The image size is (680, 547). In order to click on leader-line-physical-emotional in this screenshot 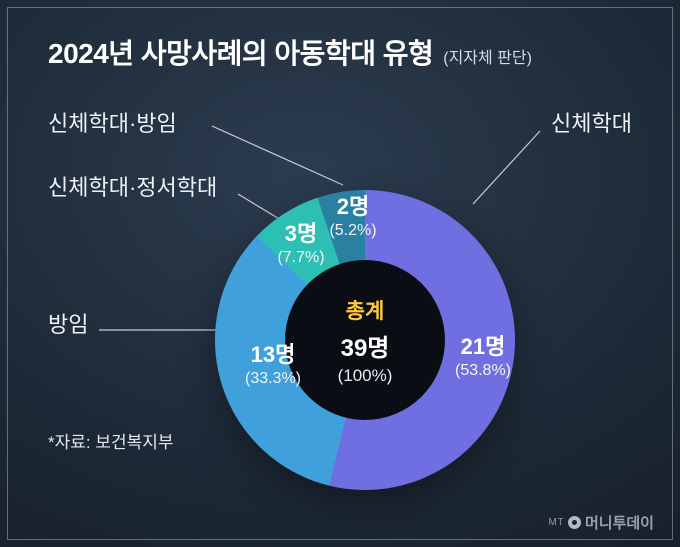, I will do `click(259, 207)`.